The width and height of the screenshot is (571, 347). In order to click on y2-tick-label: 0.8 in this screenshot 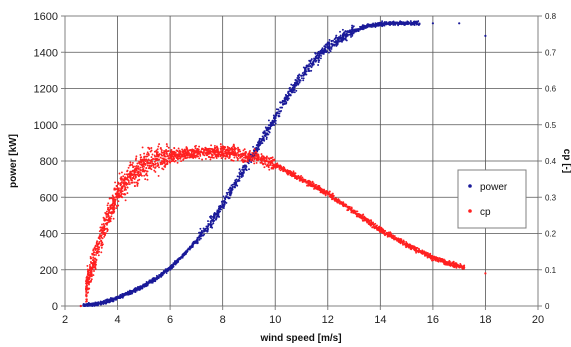, I will do `click(551, 16)`.